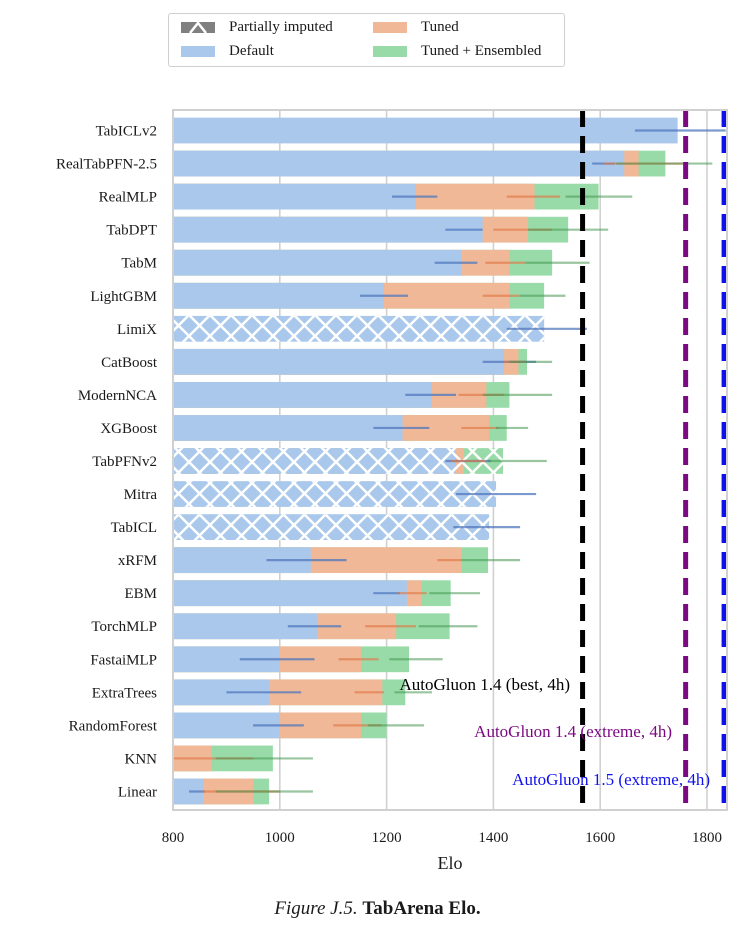 The width and height of the screenshot is (755, 942). I want to click on legend-label: Partially imputed, so click(281, 27).